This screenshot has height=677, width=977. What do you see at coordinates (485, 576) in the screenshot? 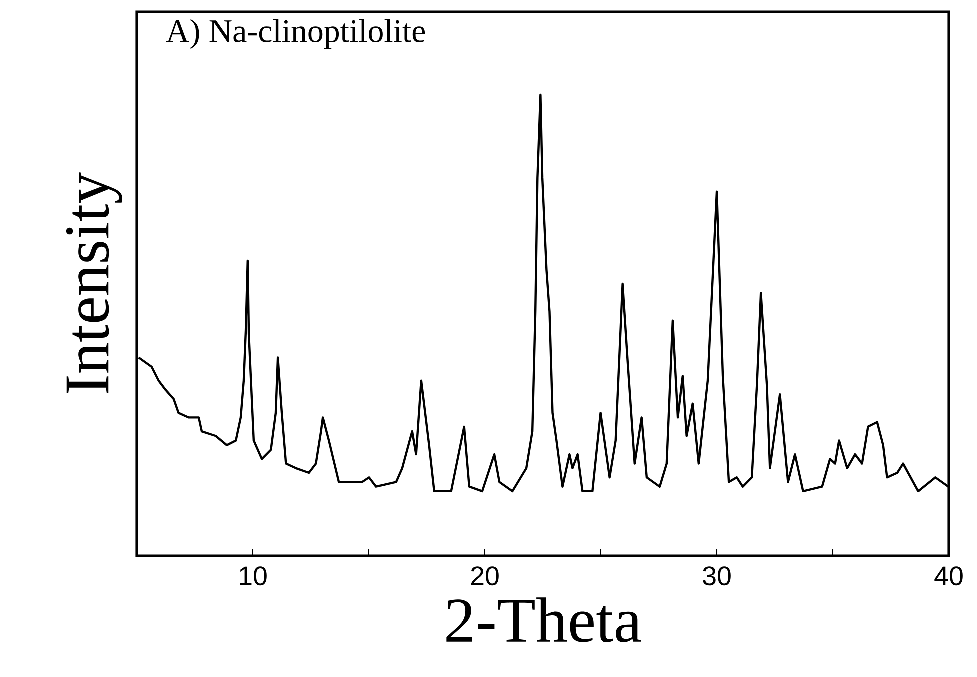
I see `x-tick-label: 20` at bounding box center [485, 576].